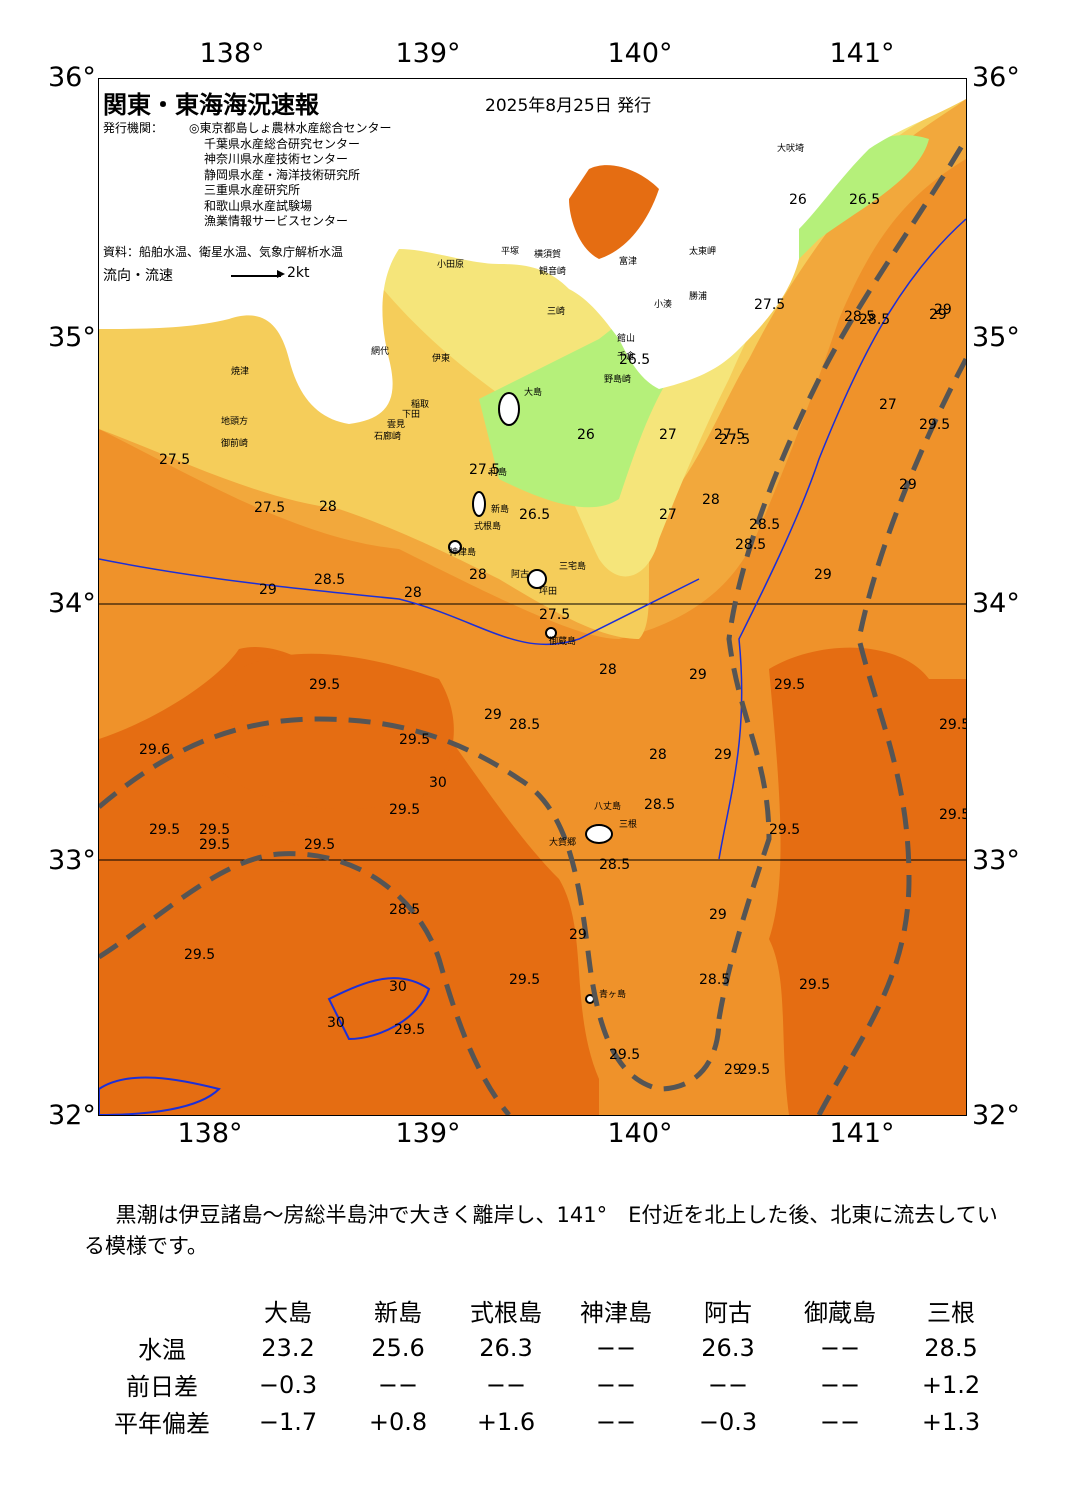  Describe the element at coordinates (232, 53) in the screenshot. I see `lon-label-138-top: 138°` at that location.